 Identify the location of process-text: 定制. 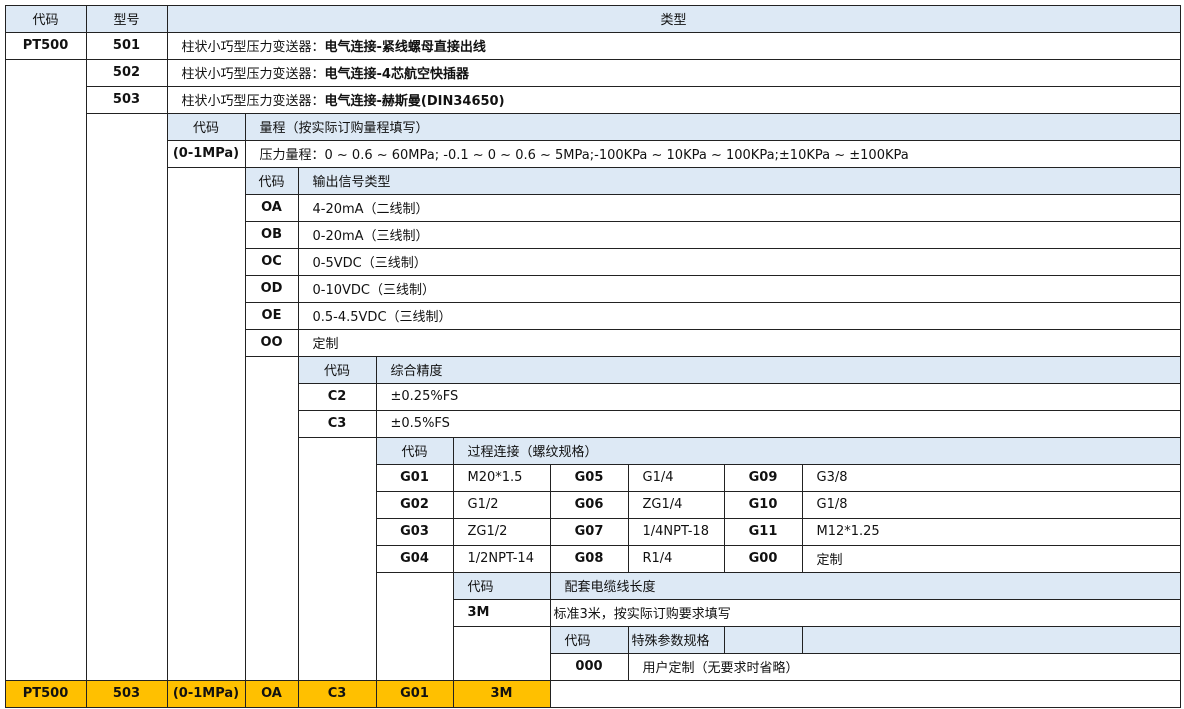
(991, 558).